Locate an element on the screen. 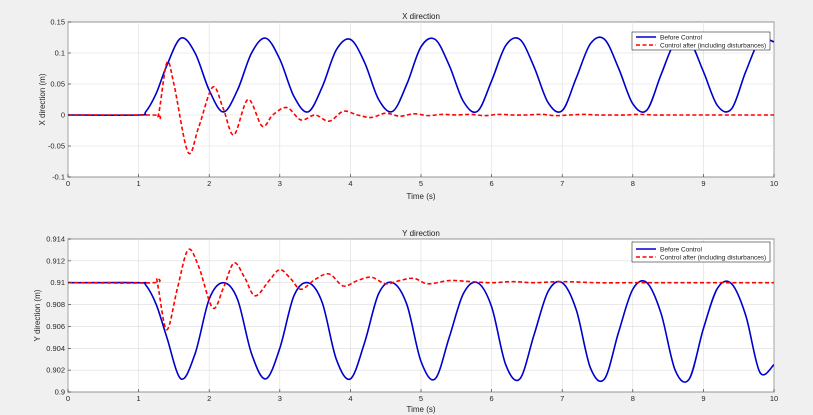 This screenshot has width=813, height=415. y-tick-label: 0.902 is located at coordinates (55, 370).